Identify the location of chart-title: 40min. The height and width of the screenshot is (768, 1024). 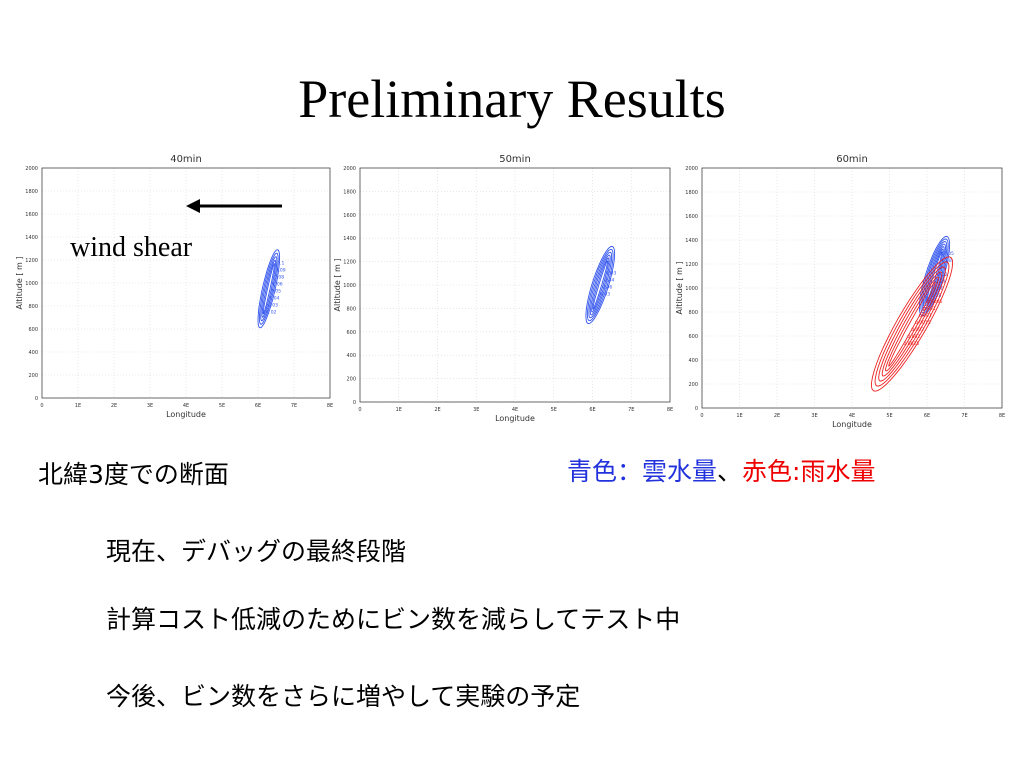
(186, 159).